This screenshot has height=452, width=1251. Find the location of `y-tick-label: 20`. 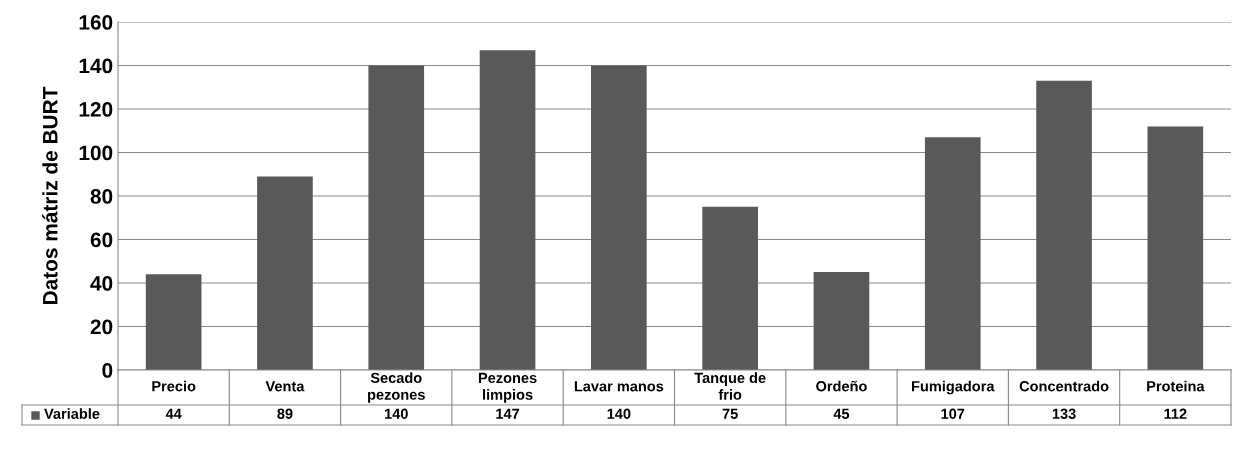

y-tick-label: 20 is located at coordinates (101, 327).